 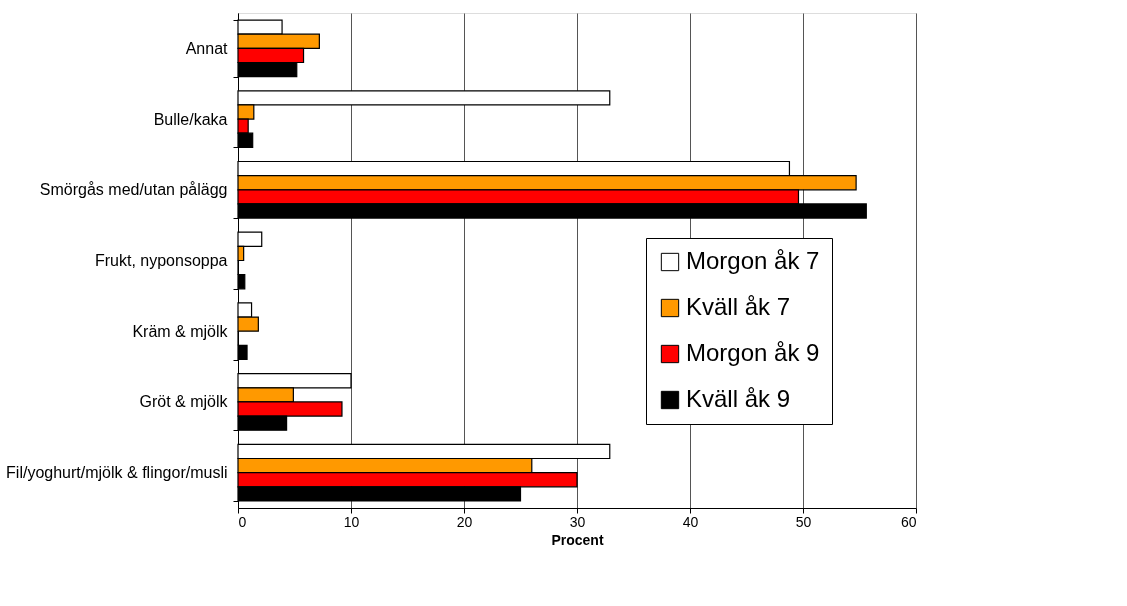 I want to click on y-tick-label: Gröt & mjölk, so click(x=184, y=402).